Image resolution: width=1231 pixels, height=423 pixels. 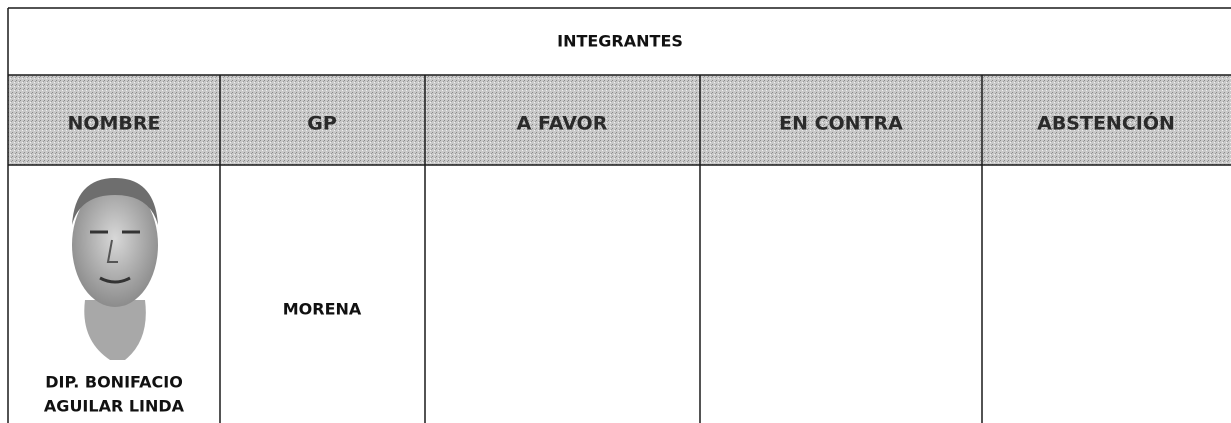 I want to click on member-name: AGUILAR LINDA, so click(x=114, y=406).